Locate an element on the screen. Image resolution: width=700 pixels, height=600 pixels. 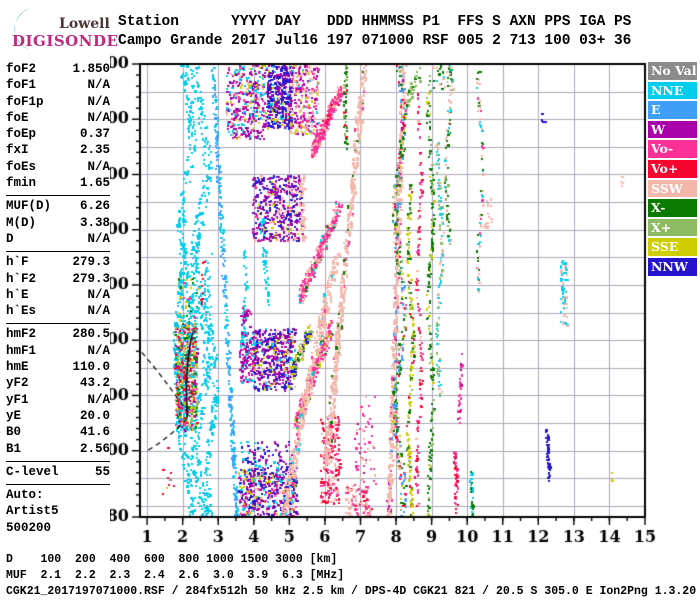
param-row: foF1 N/A is located at coordinates (58, 85).